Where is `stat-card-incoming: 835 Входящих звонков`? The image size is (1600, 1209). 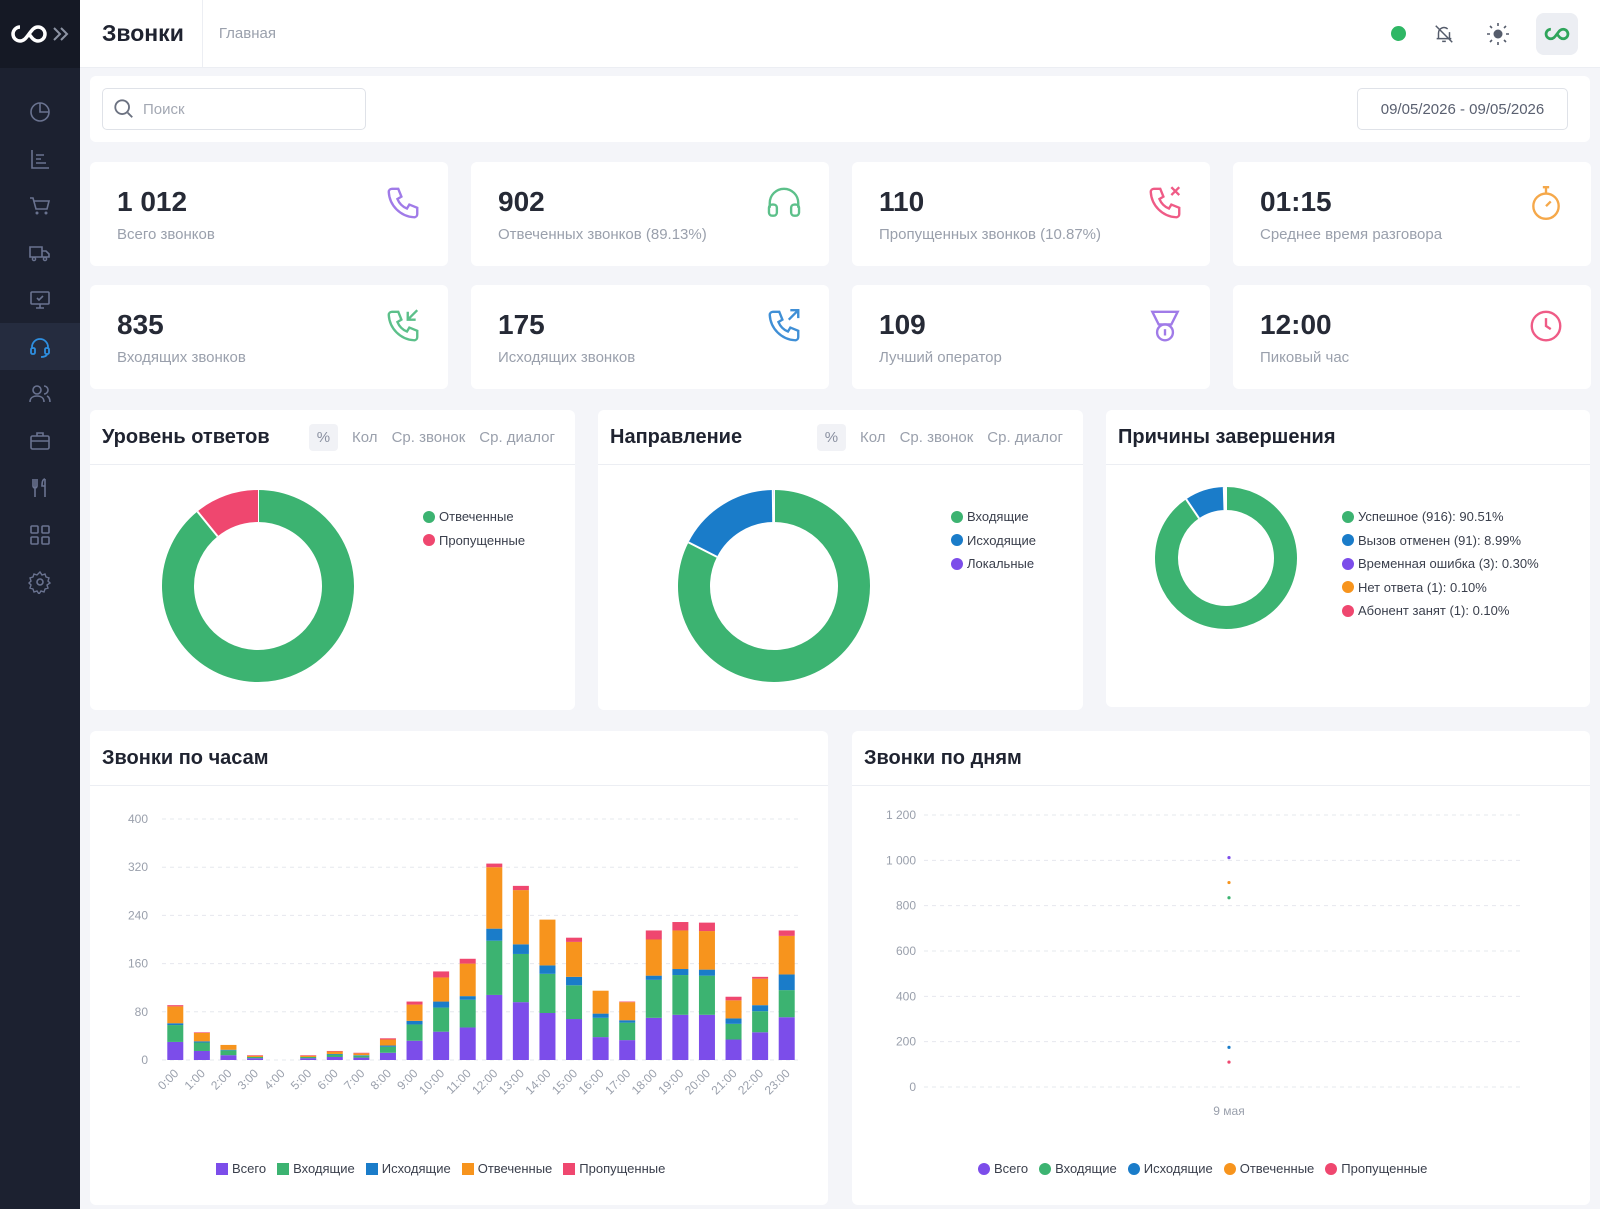
stat-card-incoming: 835 Входящих звонков is located at coordinates (269, 337).